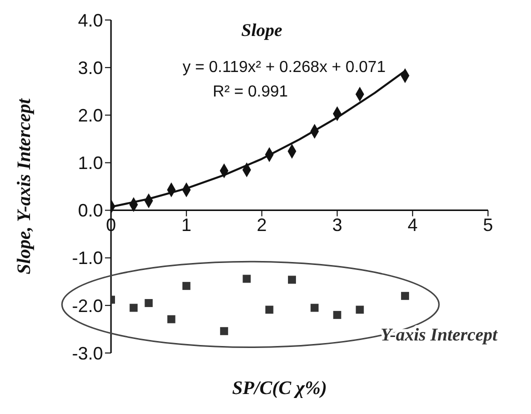  What do you see at coordinates (261, 30) in the screenshot?
I see `text: Slope` at bounding box center [261, 30].